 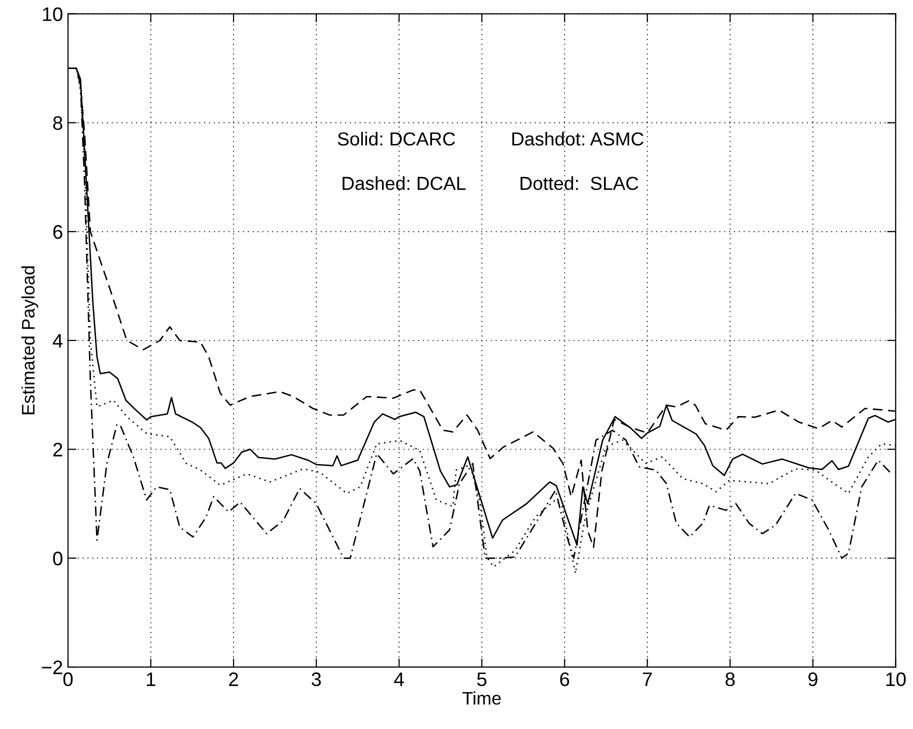 I want to click on x-tick-label: 5, so click(x=481, y=679).